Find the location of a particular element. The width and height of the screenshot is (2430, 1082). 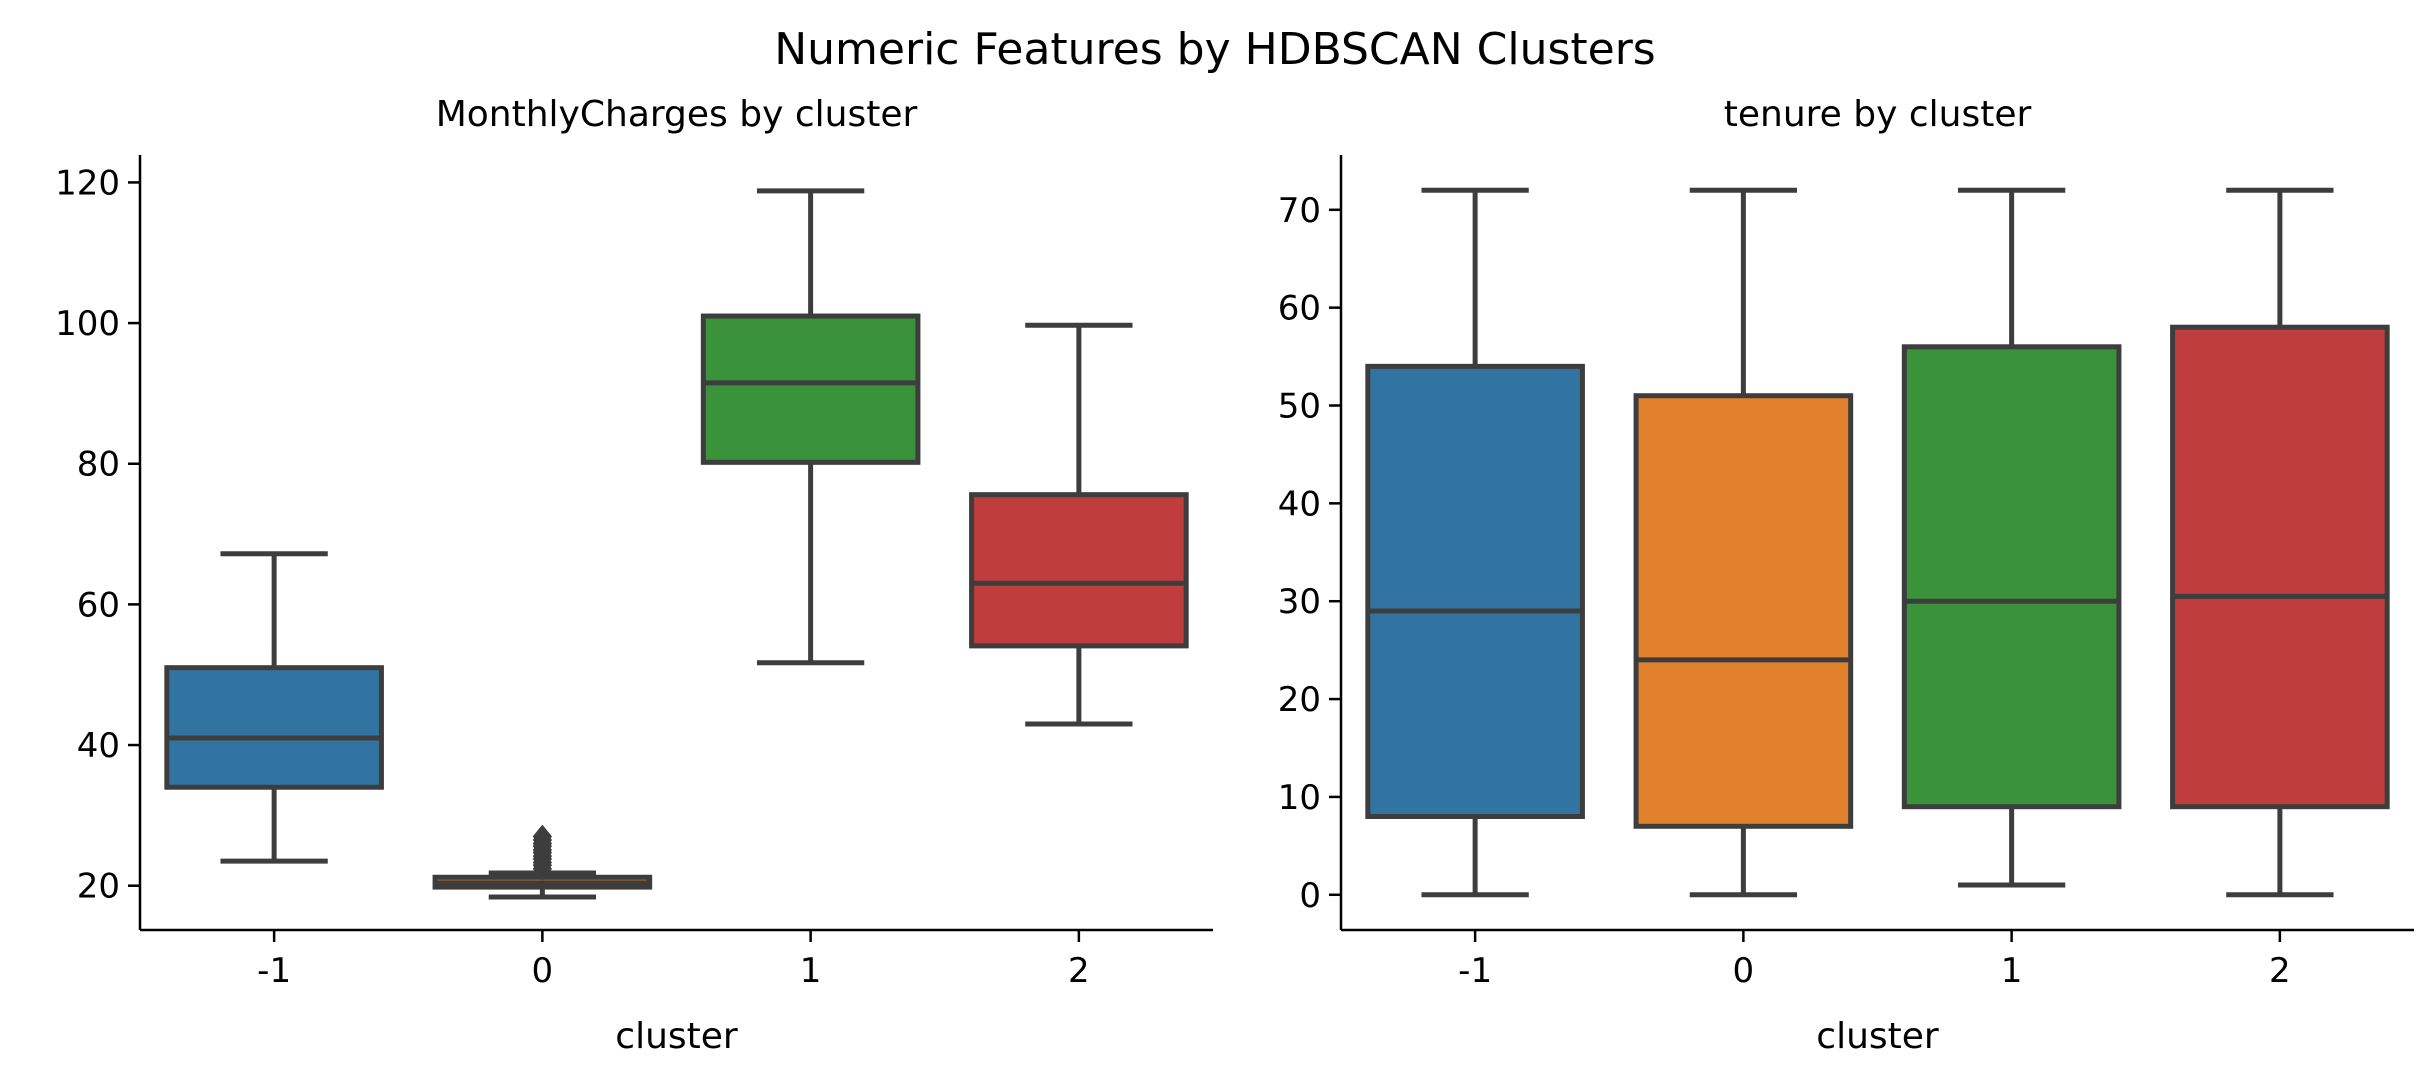

subplot-title: MonthlyCharges by cluster is located at coordinates (677, 114).